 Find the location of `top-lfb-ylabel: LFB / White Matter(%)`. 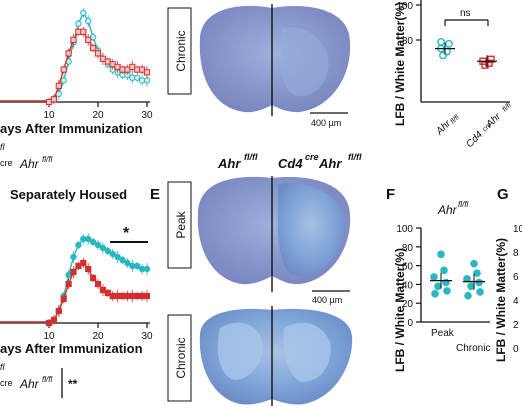

top-lfb-ylabel: LFB / White Matter(%) is located at coordinates (400, 64).